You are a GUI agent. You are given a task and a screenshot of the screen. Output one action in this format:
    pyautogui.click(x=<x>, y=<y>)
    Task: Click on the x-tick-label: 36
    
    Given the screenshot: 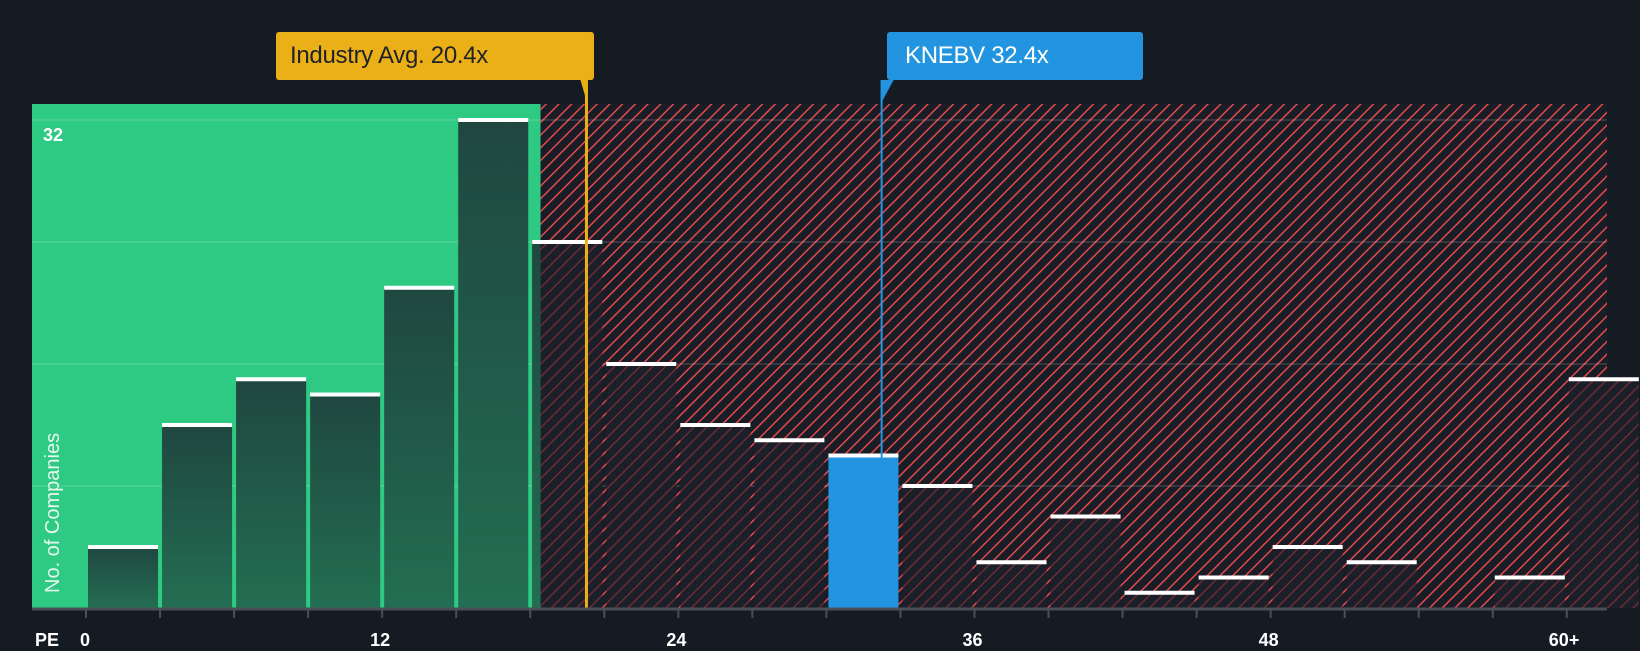 What is the action you would take?
    pyautogui.click(x=972, y=640)
    